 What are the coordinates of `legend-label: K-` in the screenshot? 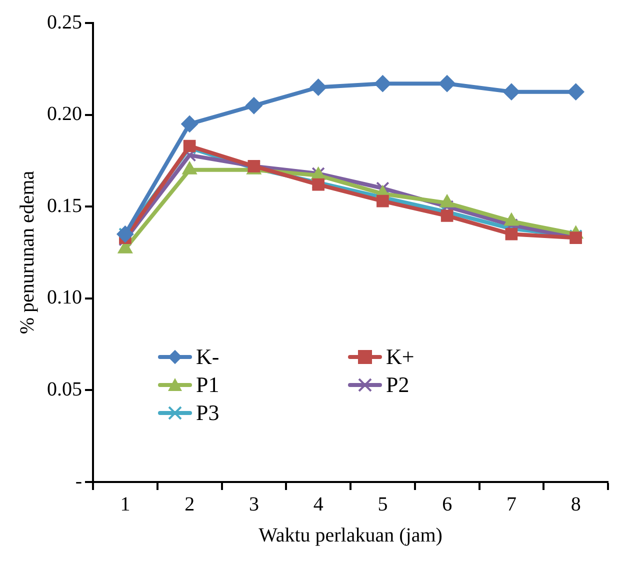 It's located at (208, 357).